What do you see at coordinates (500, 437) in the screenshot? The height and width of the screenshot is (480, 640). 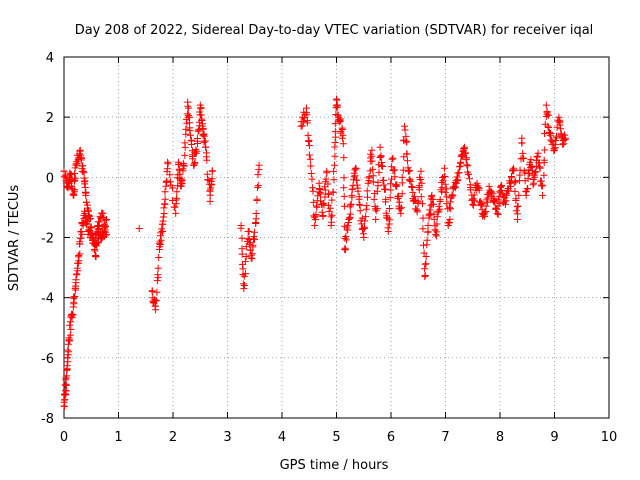 I see `x-tick-label: 8` at bounding box center [500, 437].